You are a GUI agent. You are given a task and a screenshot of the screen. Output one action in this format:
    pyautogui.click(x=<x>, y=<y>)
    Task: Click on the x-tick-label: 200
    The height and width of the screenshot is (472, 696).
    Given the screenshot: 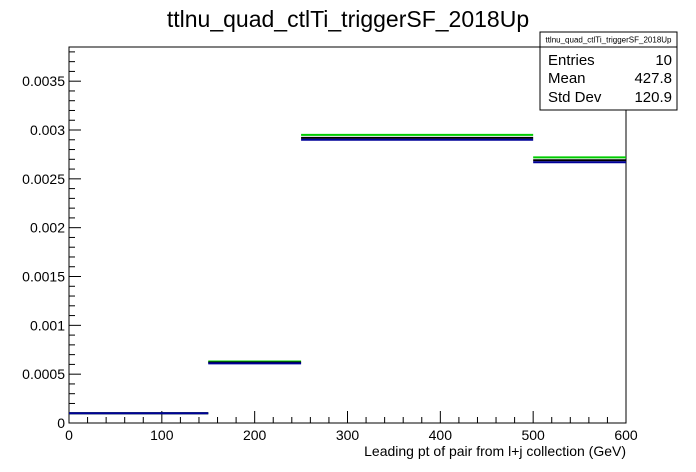 What is the action you would take?
    pyautogui.click(x=255, y=435)
    